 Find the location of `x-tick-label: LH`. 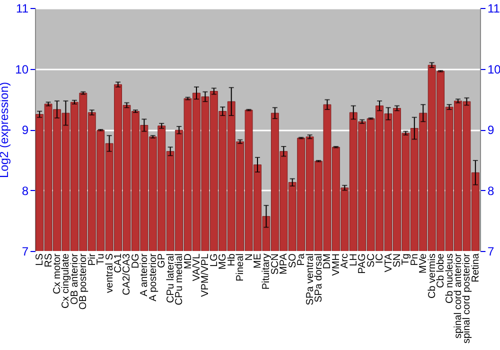

x-tick-label: LH is located at coordinates (354, 260).